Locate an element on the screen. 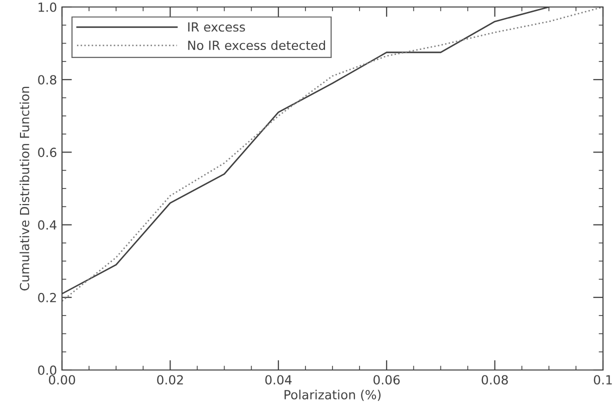  y-tick-label: 0.0 is located at coordinates (47, 370).